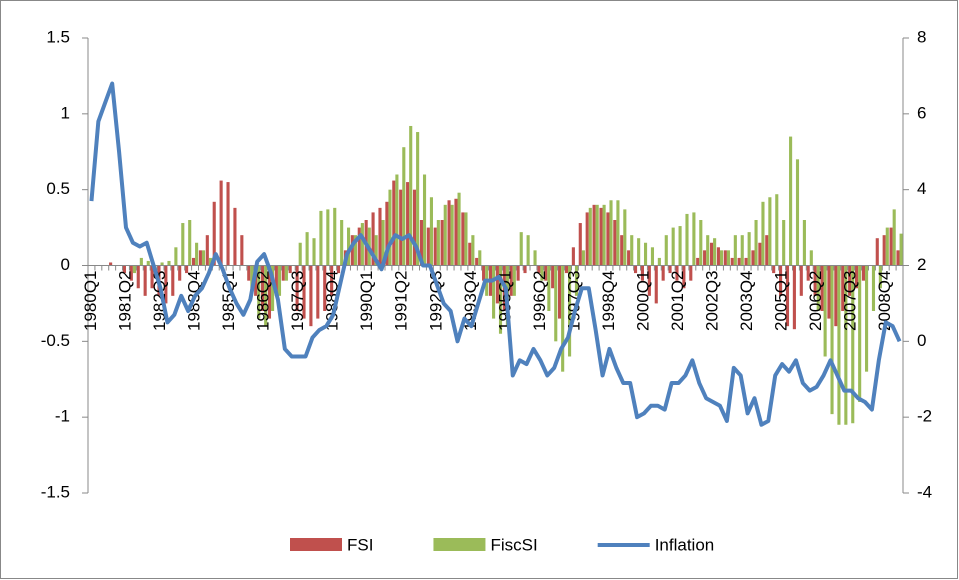 This screenshot has width=959, height=580. Describe the element at coordinates (685, 544) in the screenshot. I see `legend-label: Inflation` at that location.